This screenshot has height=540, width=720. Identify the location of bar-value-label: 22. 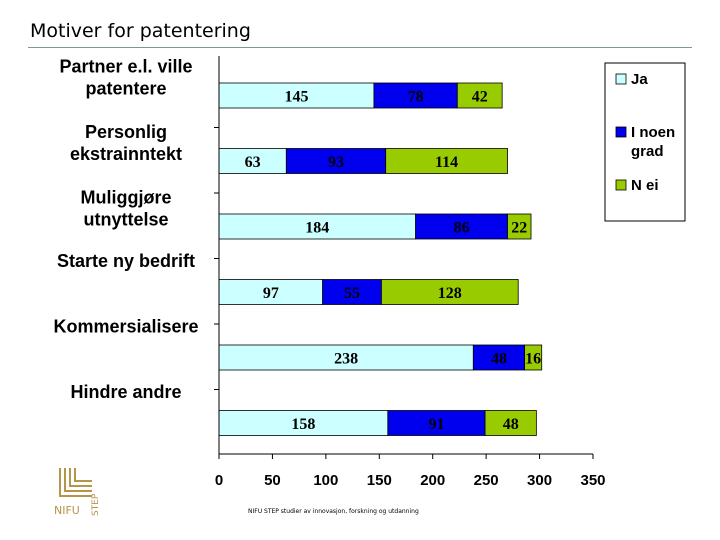
(519, 228).